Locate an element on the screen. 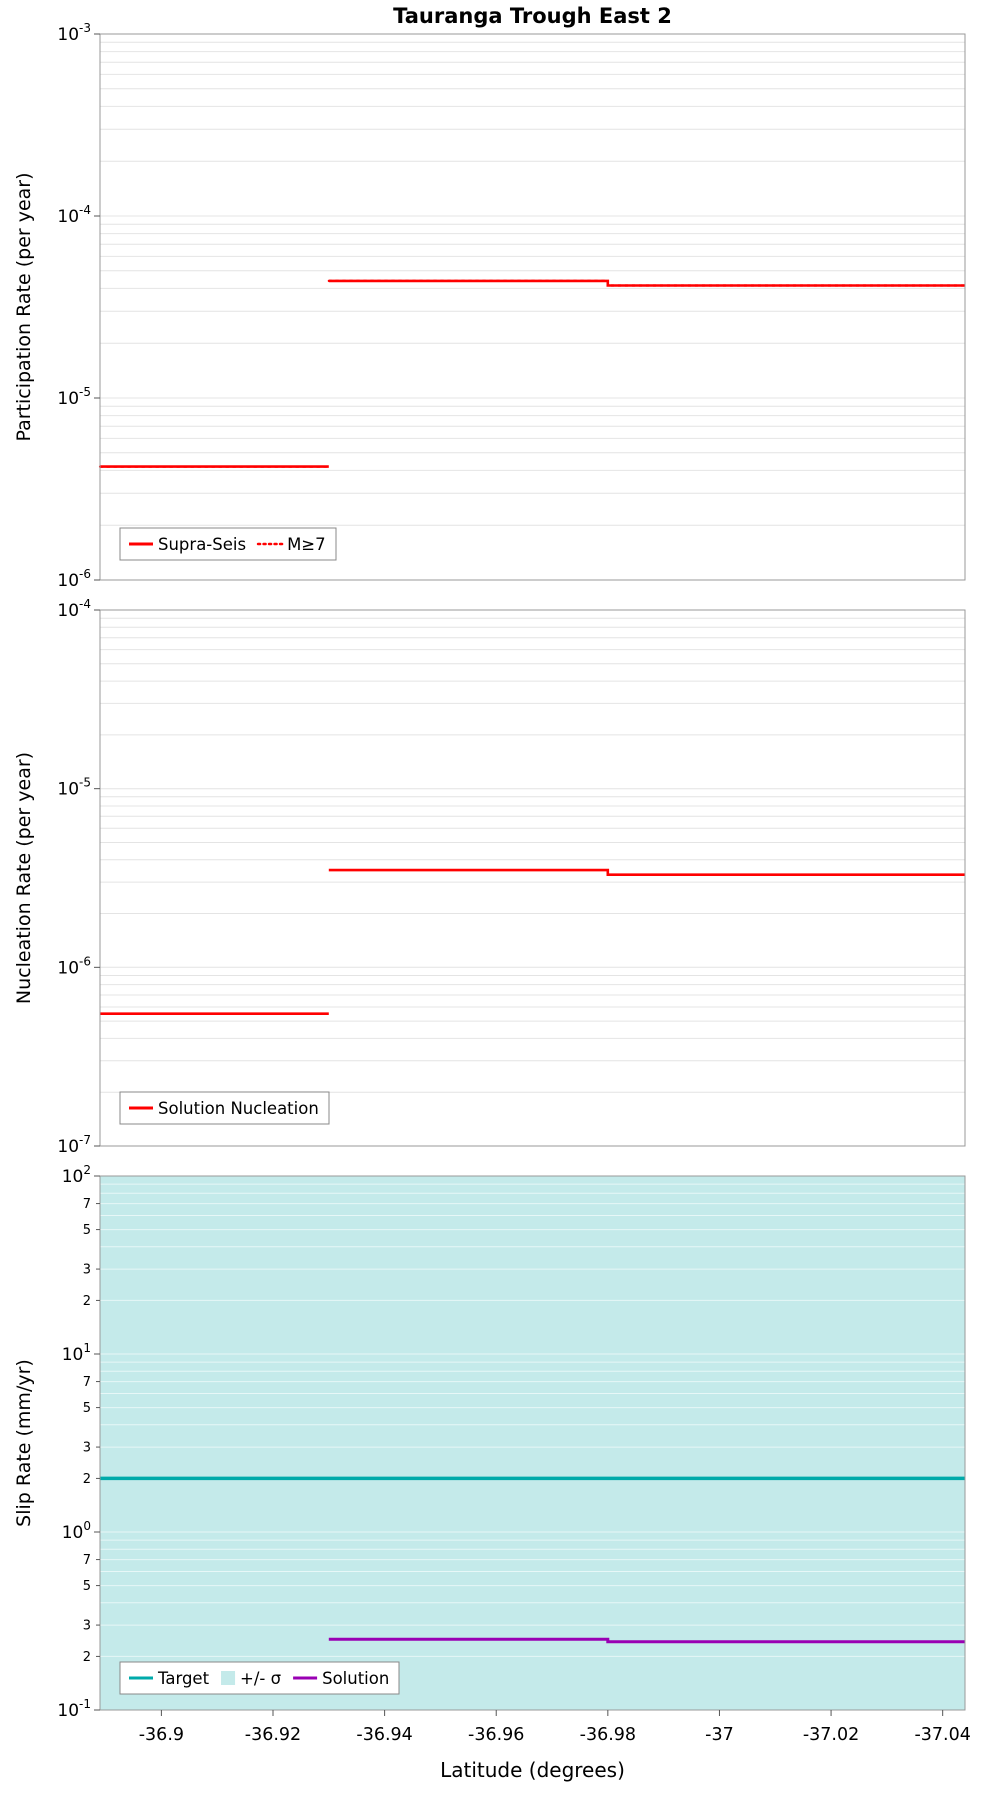 The height and width of the screenshot is (1800, 1000). legend-label: +/- σ is located at coordinates (260, 1678).